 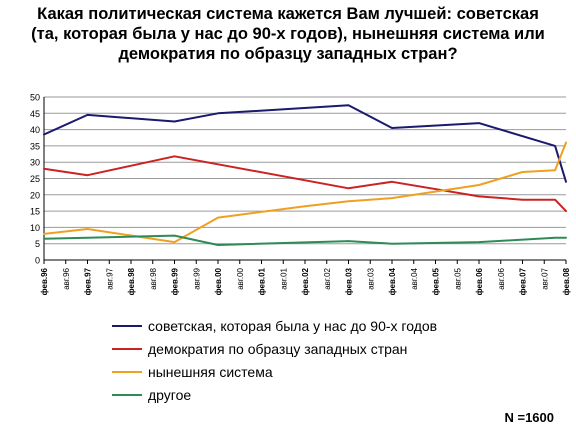 I want to click on x-tick-label: фев.07, so click(x=523, y=281).